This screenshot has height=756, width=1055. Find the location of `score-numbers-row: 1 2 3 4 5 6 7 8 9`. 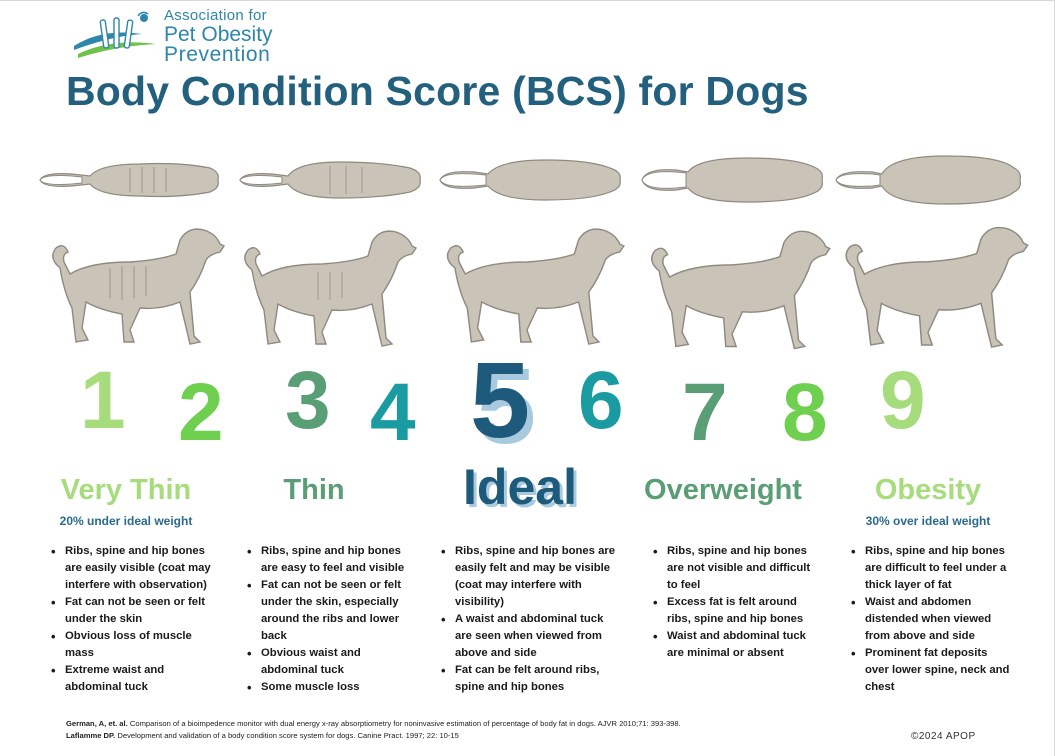

score-numbers-row: 1 2 3 4 5 6 7 8 9 is located at coordinates (527, 402).